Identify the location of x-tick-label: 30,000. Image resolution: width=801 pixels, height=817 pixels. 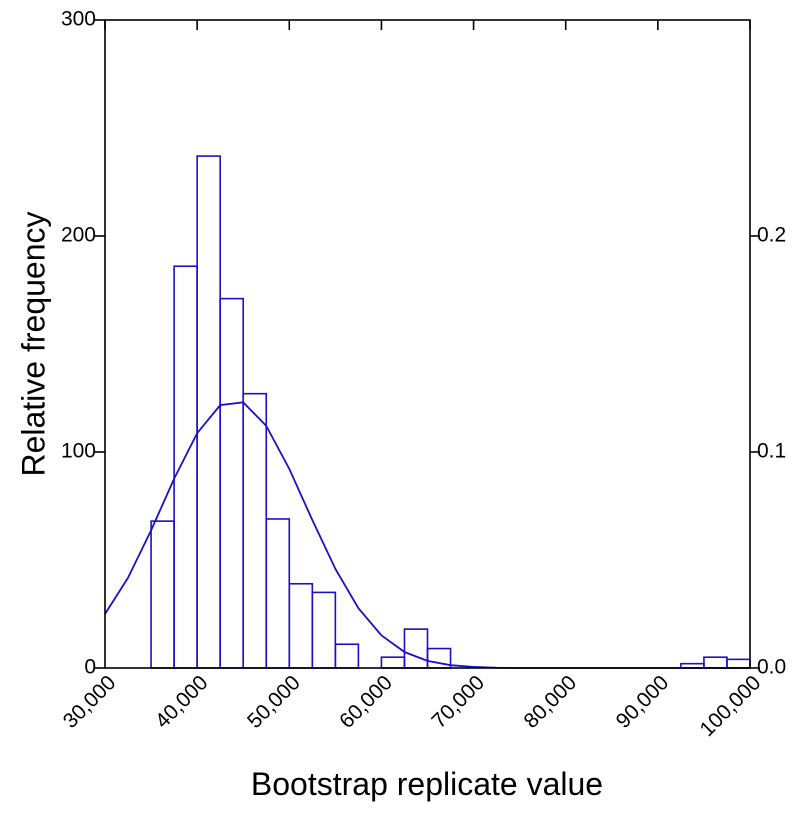
(90, 702).